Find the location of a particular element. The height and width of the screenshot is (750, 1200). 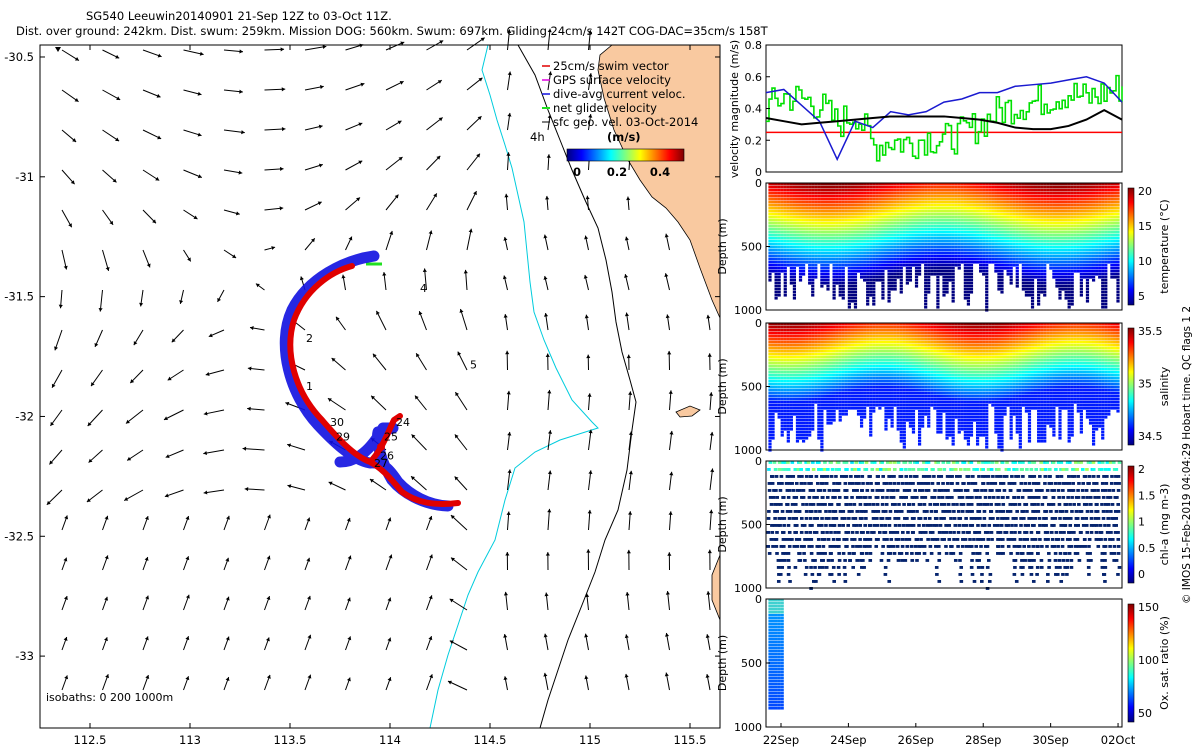

profile-temperature-cbtick-0: 5 is located at coordinates (1141, 296).